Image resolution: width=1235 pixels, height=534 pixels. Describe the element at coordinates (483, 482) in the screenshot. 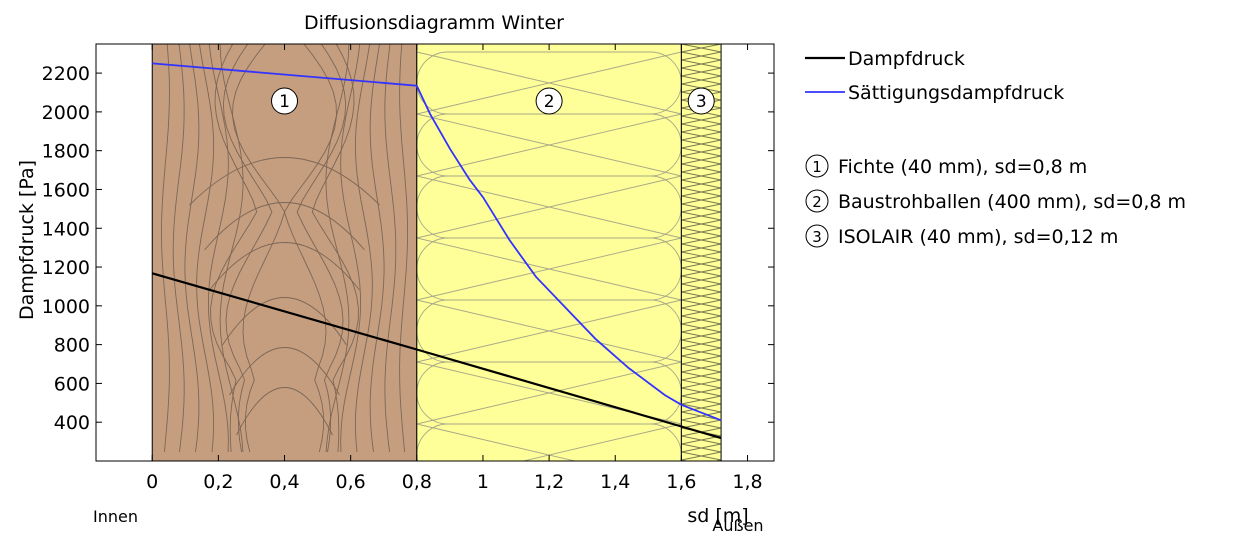

I see `x-tick-label: 1` at that location.